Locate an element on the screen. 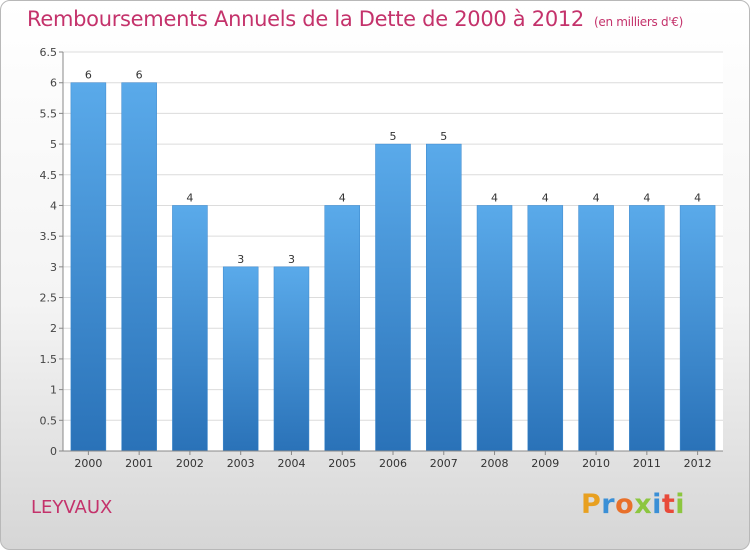 This screenshot has width=750, height=550. bar-2009 is located at coordinates (545, 328).